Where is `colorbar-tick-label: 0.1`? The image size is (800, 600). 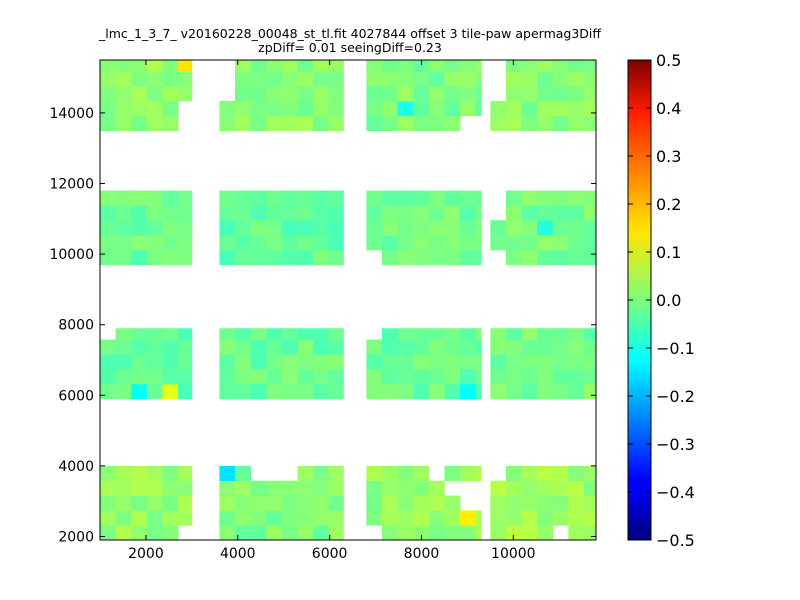
colorbar-tick-label: 0.1 is located at coordinates (668, 252).